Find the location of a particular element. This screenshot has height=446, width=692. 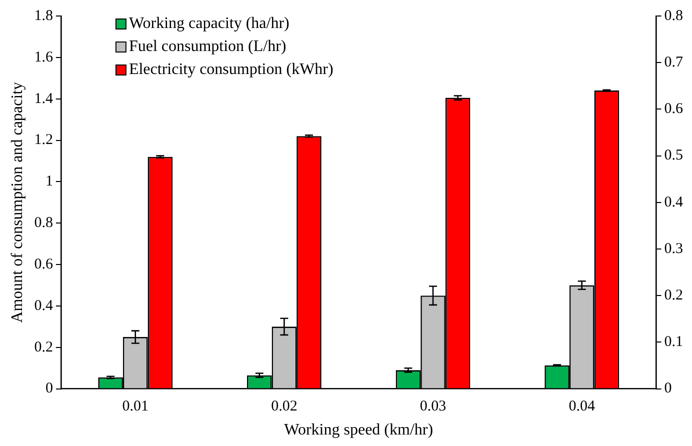

y-tick-label: 1.2 is located at coordinates (43, 140).